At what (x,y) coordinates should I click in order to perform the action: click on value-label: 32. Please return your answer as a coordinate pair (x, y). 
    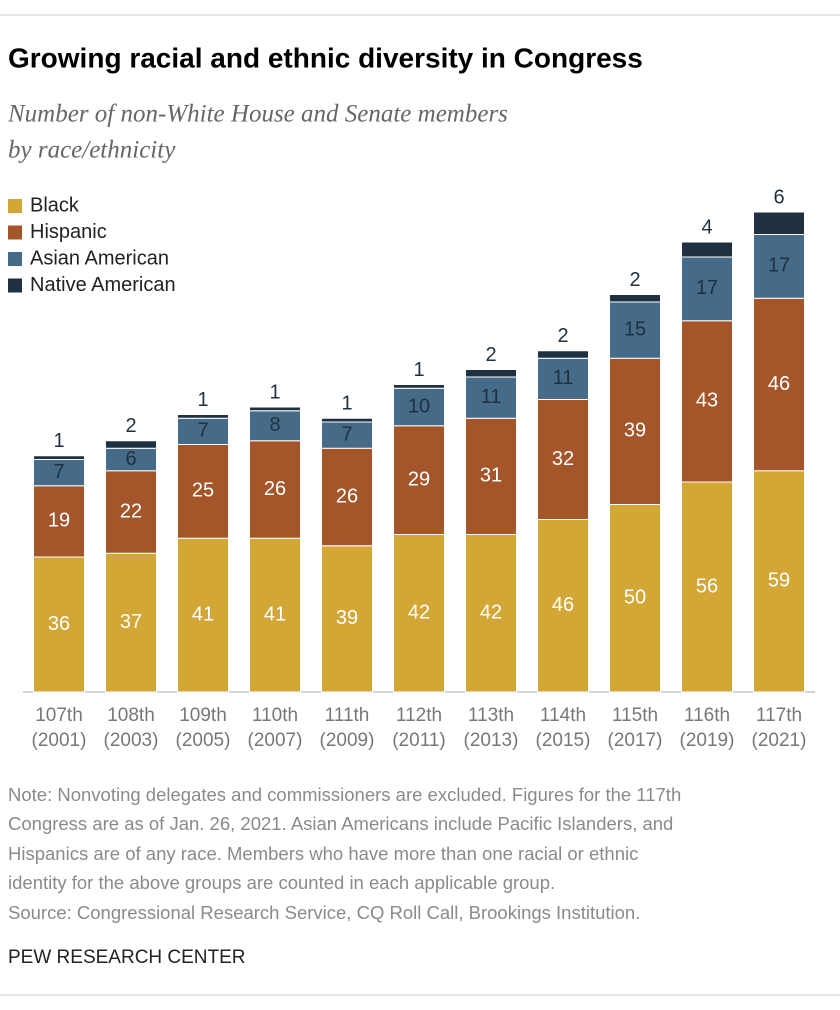
    Looking at the image, I should click on (563, 459).